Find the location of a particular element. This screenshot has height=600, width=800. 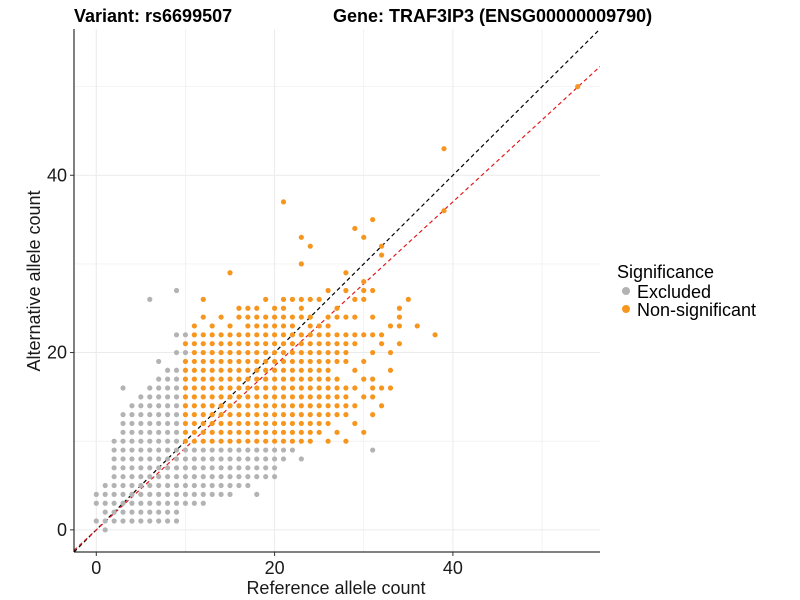

x-axis-label: Reference allele count is located at coordinates (335, 588).